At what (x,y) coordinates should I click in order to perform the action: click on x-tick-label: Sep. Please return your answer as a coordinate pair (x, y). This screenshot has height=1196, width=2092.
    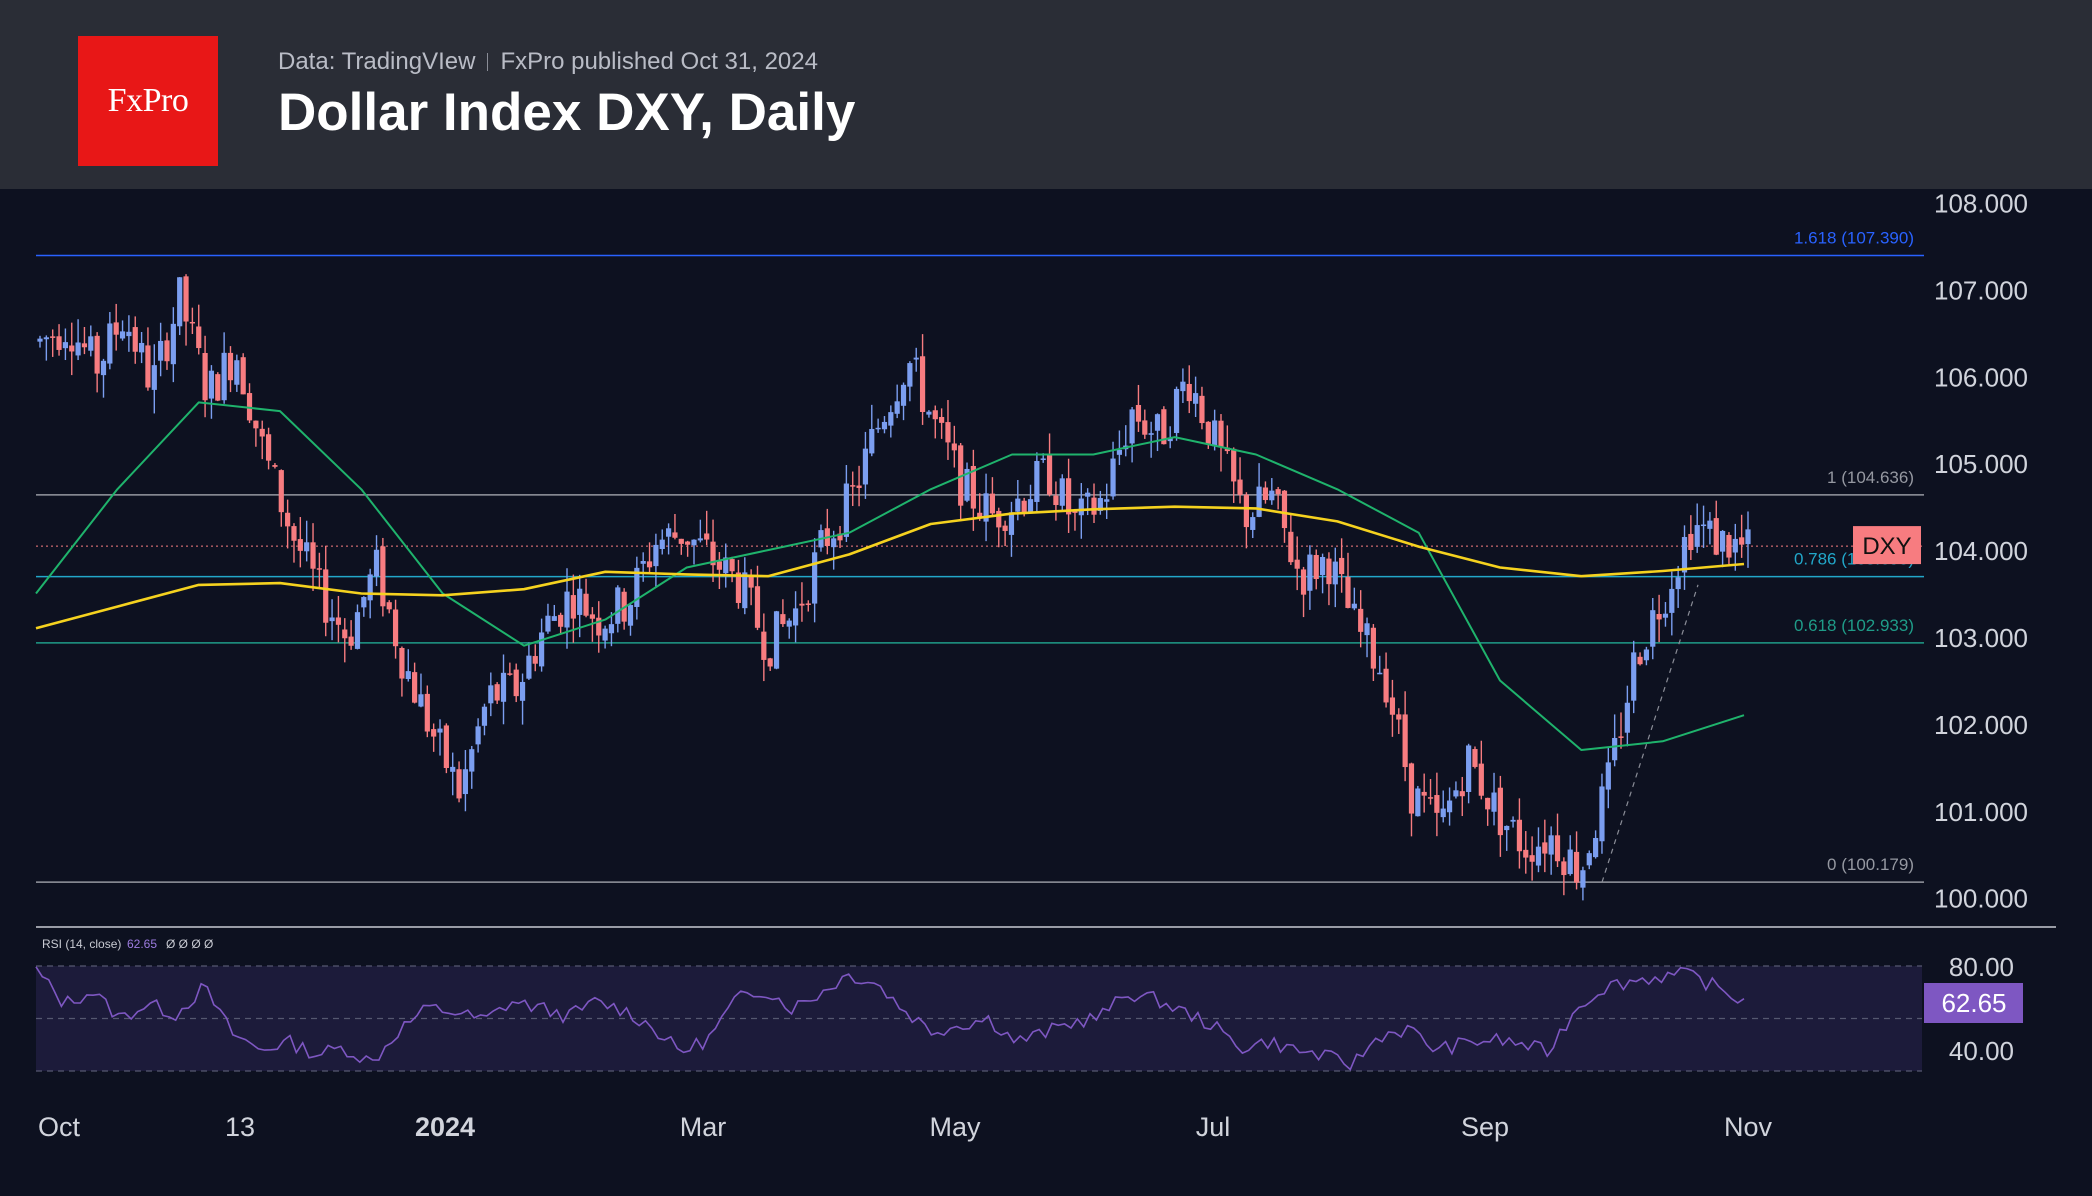
    Looking at the image, I should click on (1485, 1127).